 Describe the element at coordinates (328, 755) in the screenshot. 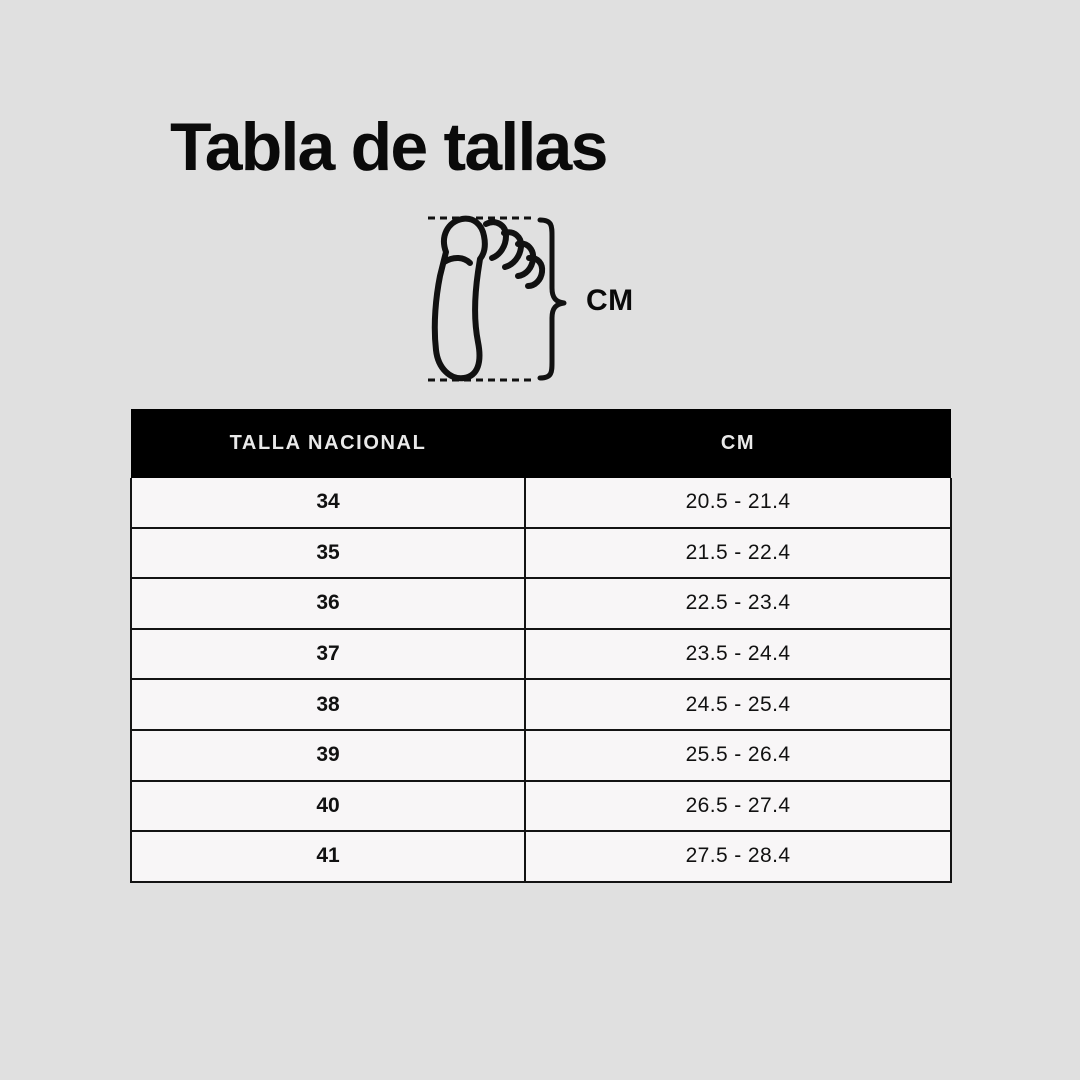

I see `cell-size: 39` at that location.